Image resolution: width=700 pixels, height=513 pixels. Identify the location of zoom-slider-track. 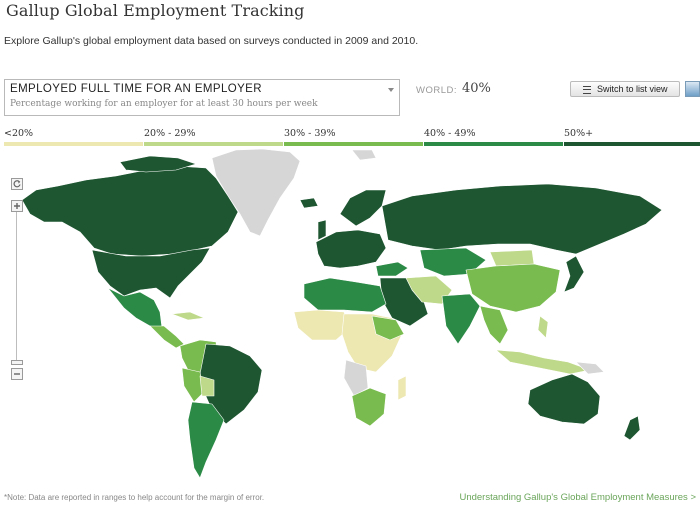
(16, 287).